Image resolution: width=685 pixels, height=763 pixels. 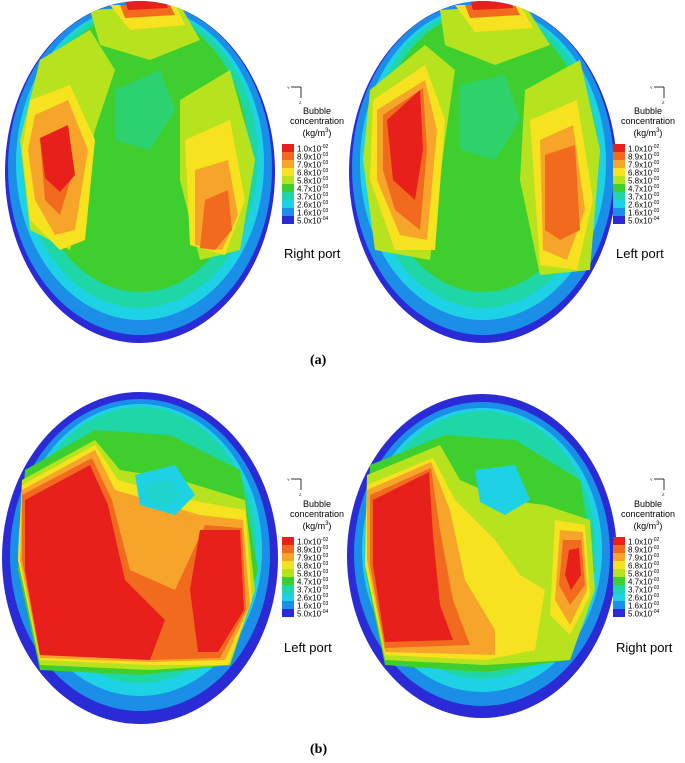 What do you see at coordinates (318, 360) in the screenshot?
I see `caption-a: (a)` at bounding box center [318, 360].